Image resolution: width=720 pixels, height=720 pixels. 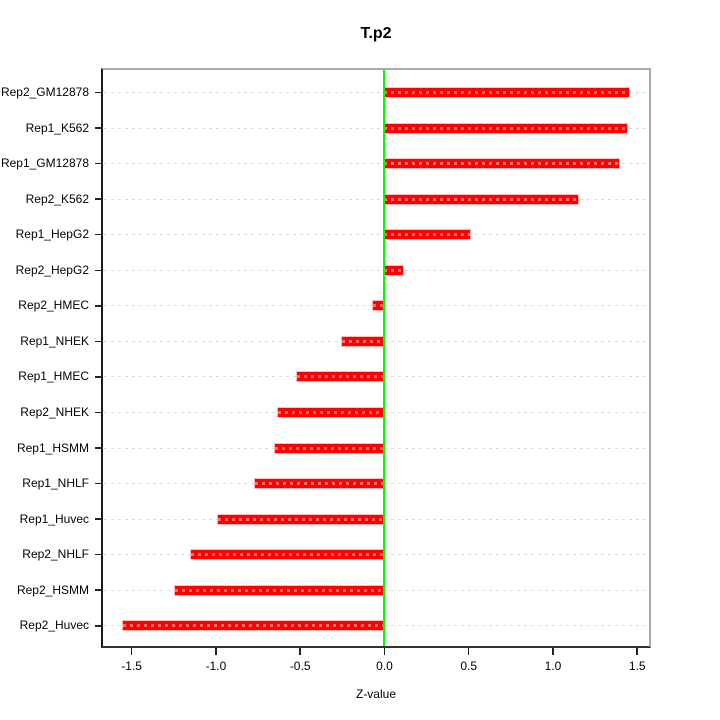 What do you see at coordinates (54, 340) in the screenshot?
I see `y-axis-label: Rep1_NHEK` at bounding box center [54, 340].